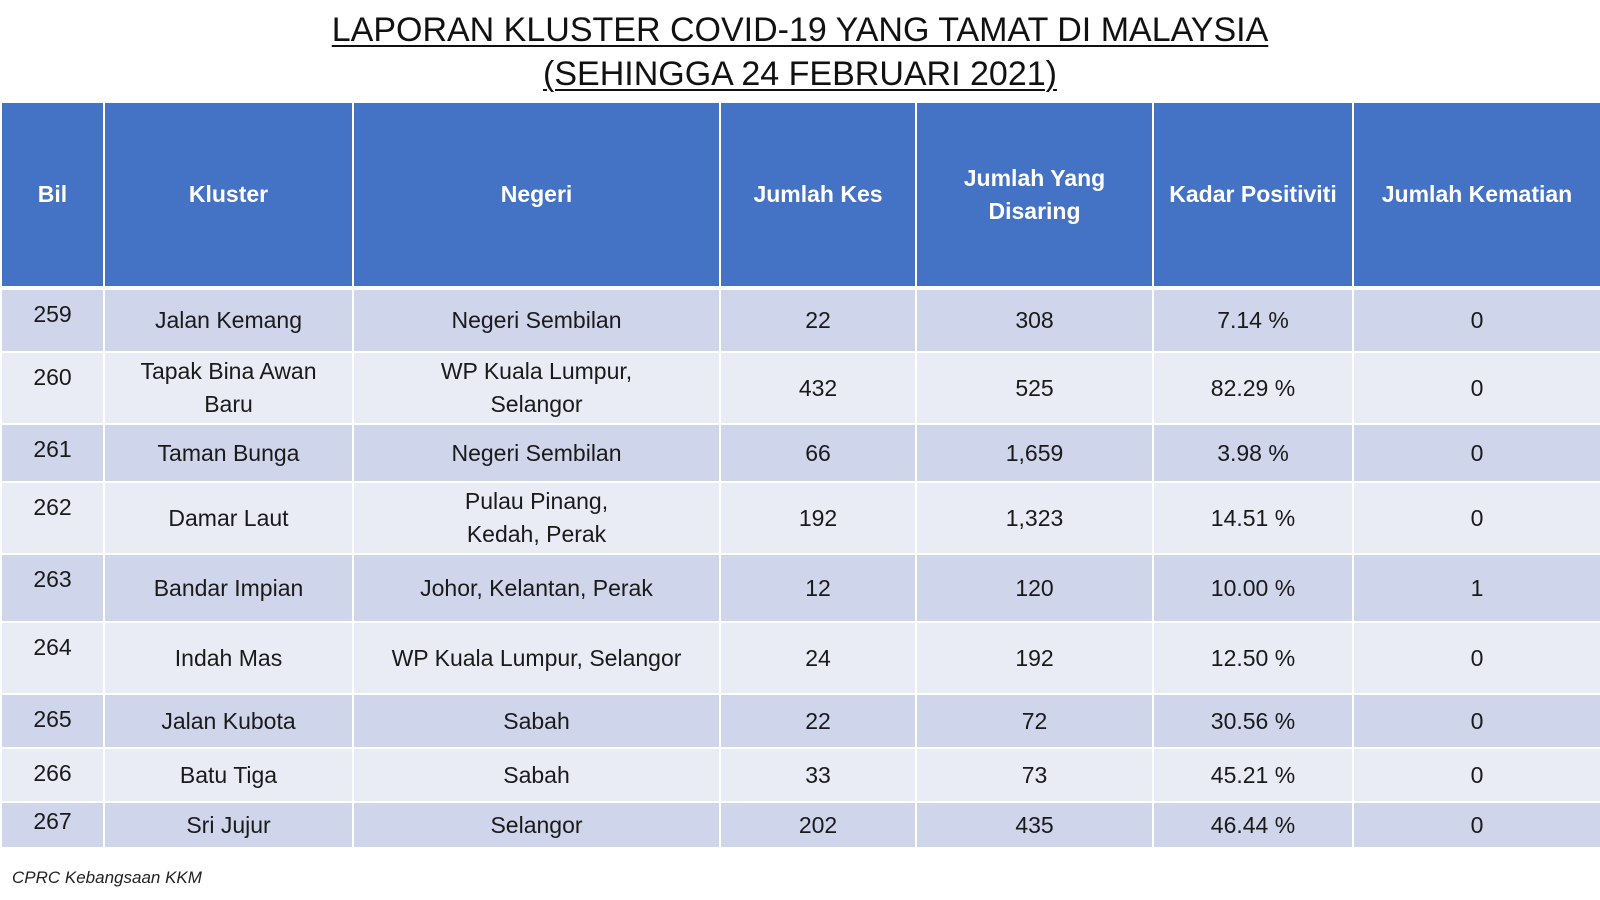 This screenshot has height=900, width=1600. Describe the element at coordinates (1034, 388) in the screenshot. I see `cell-jumlah-disaring: 525` at that location.